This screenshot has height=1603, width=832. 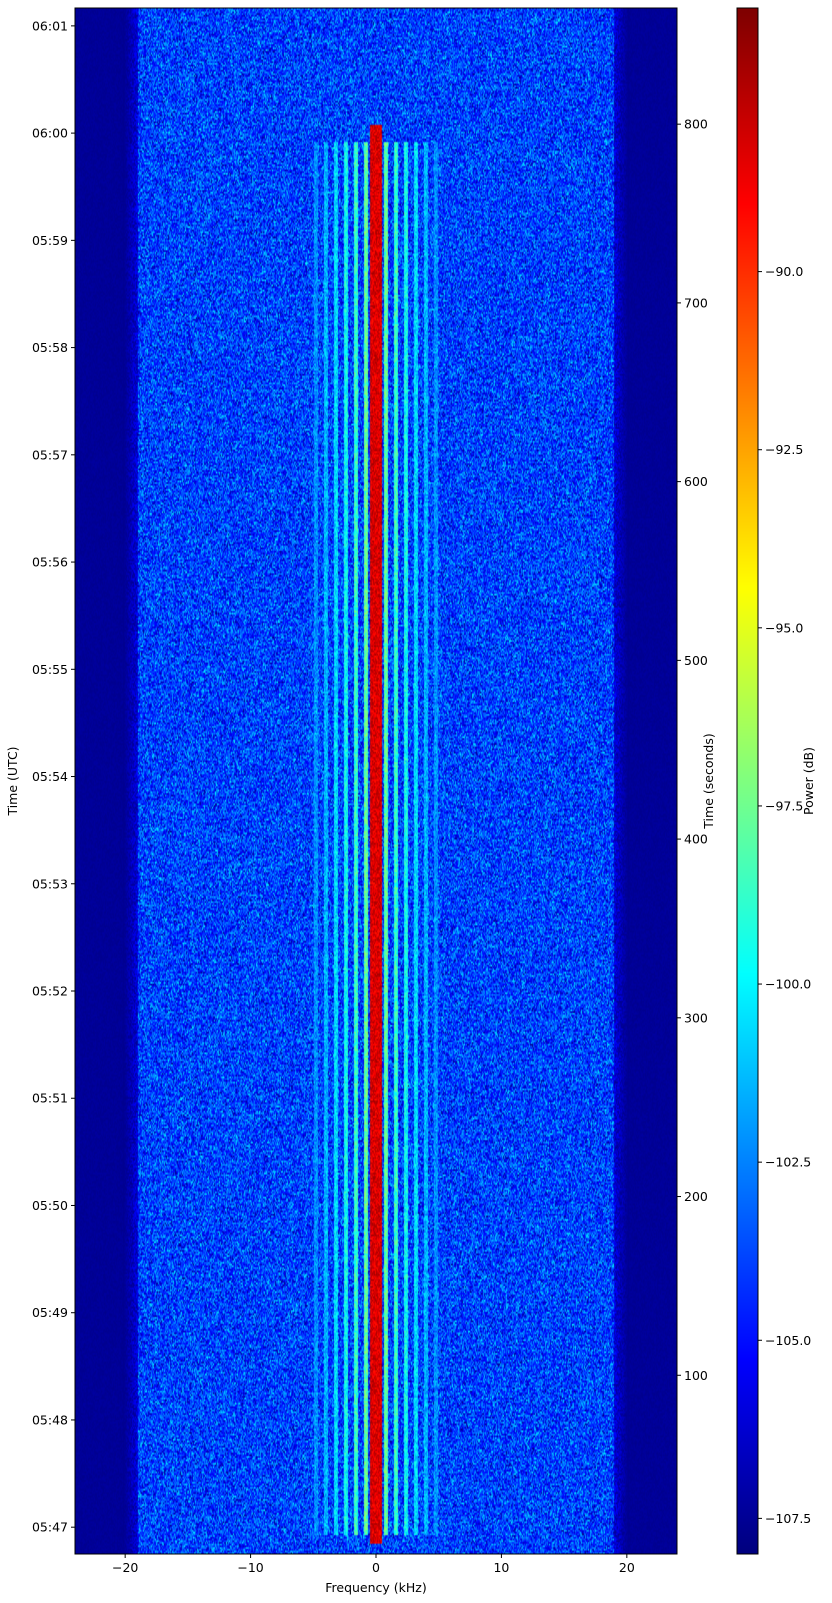 I want to click on y-tick-label-seconds: 200, so click(x=696, y=1196).